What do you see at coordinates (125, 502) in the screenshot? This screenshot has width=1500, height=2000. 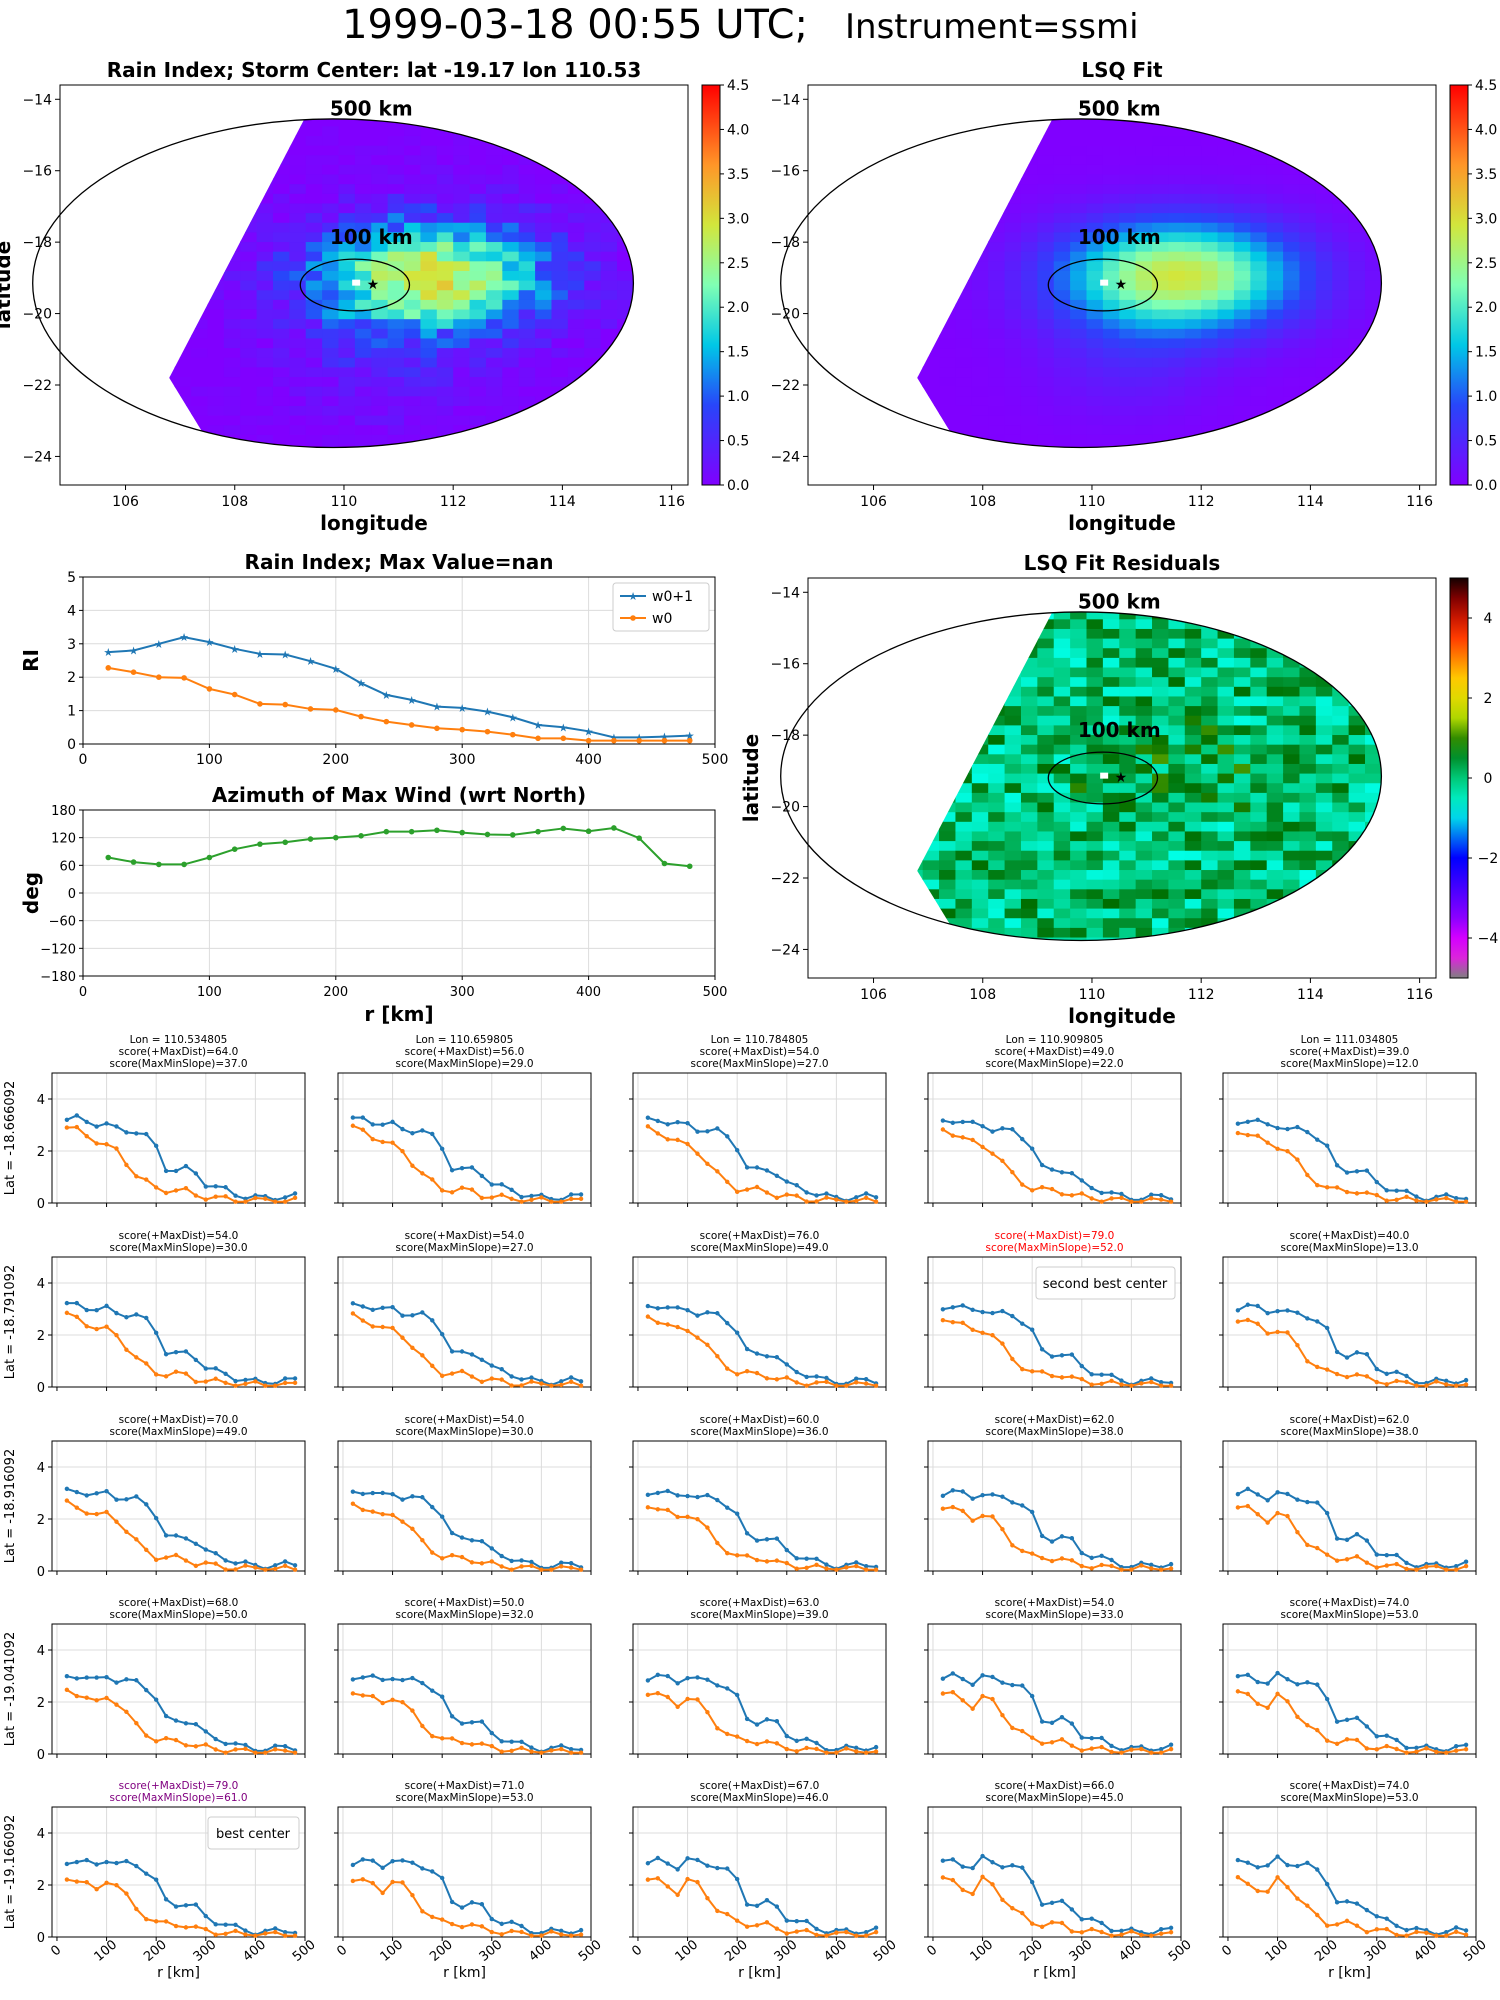 I see `x-tick-label: 106` at bounding box center [125, 502].